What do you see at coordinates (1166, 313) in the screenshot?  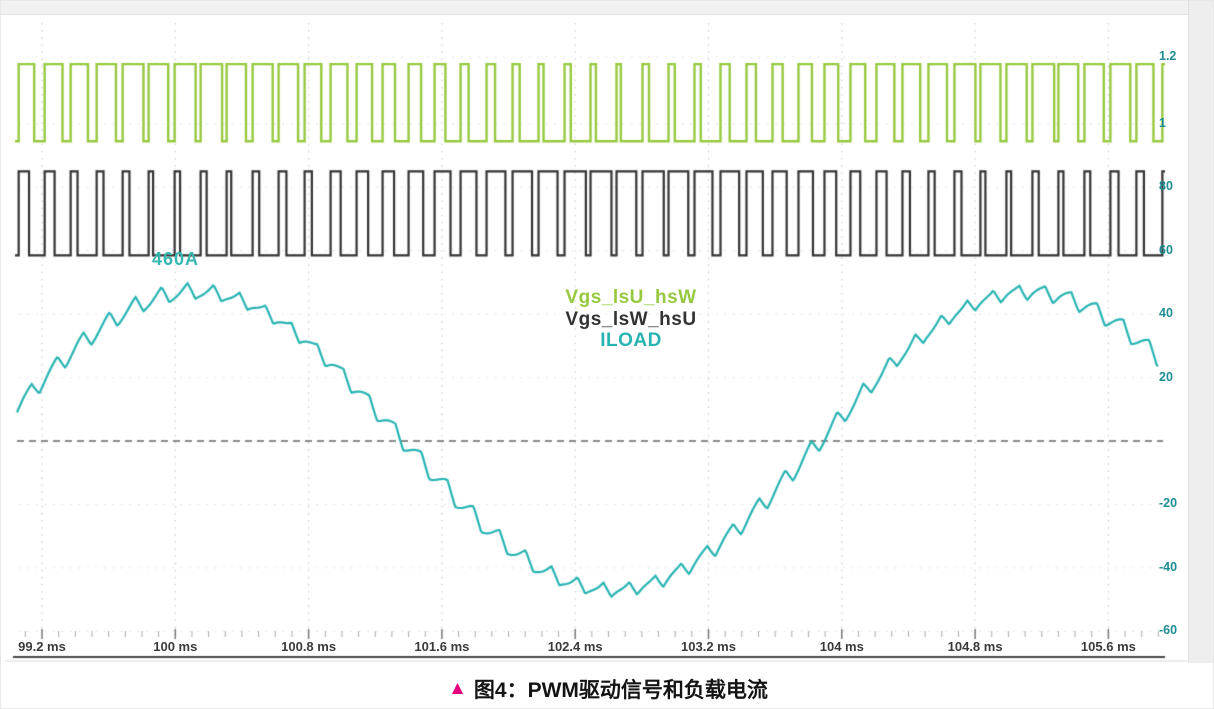 I see `y-tick-label: 40` at bounding box center [1166, 313].